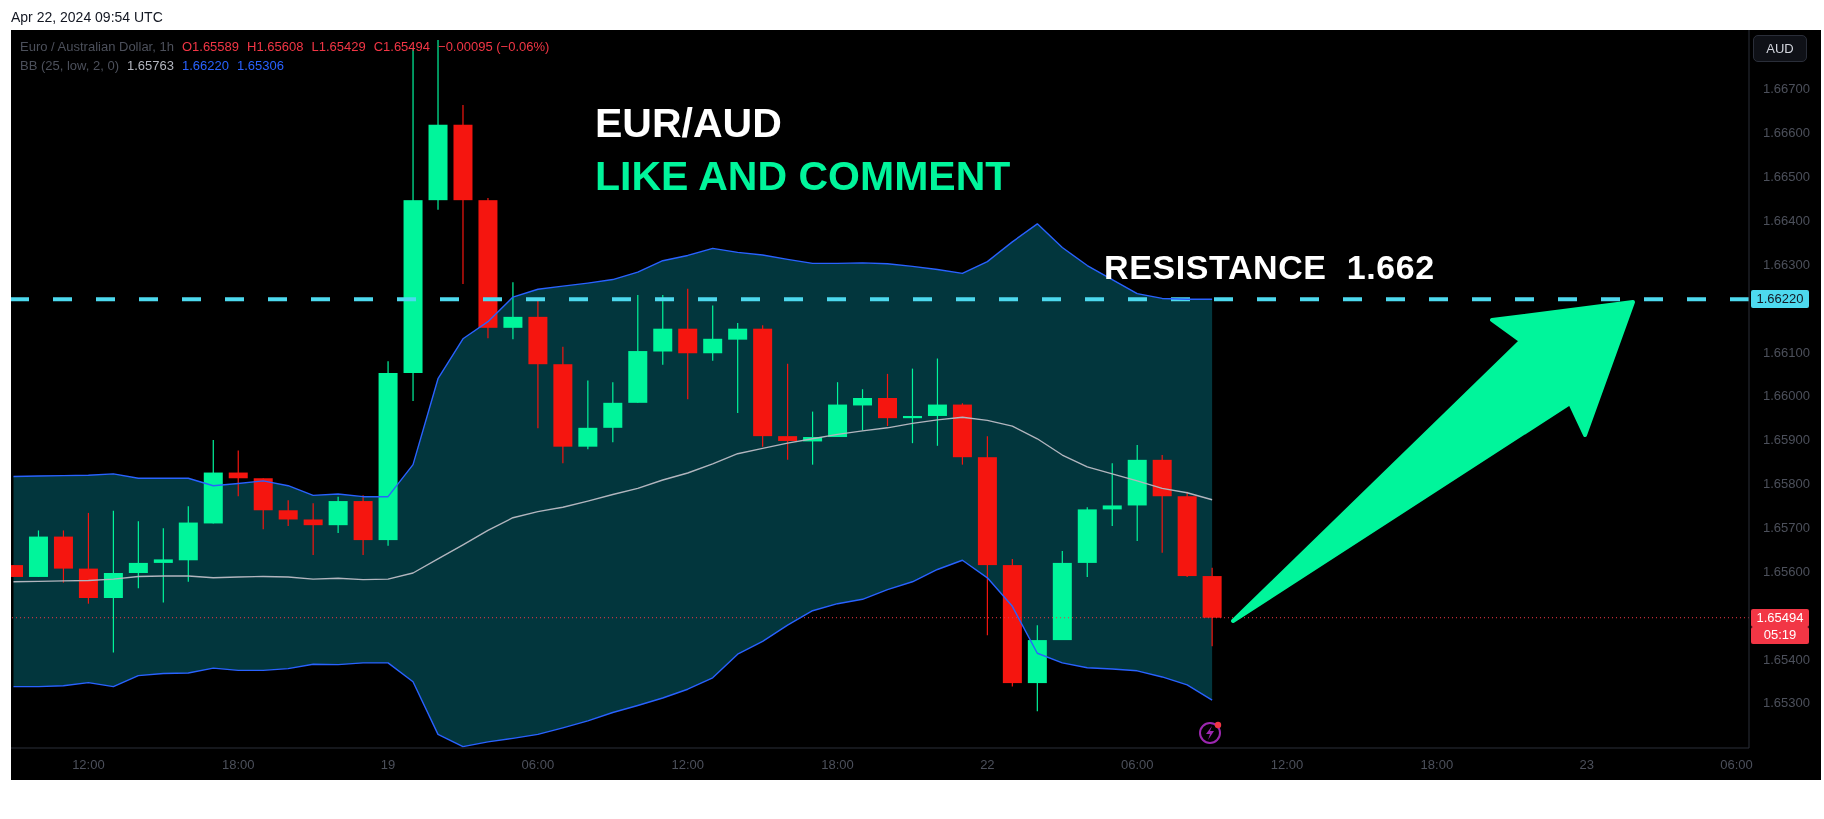 Image resolution: width=1824 pixels, height=819 pixels. I want to click on annotation: 1.65763, so click(150, 66).